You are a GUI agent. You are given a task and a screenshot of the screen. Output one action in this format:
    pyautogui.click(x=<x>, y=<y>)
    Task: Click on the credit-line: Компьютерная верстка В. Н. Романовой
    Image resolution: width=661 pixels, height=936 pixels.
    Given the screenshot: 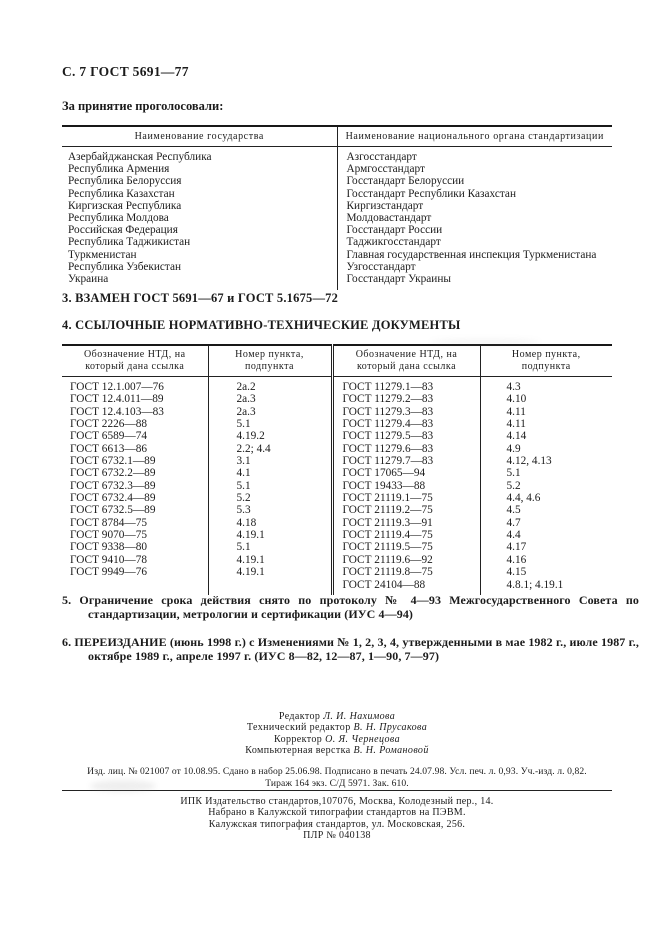 What is the action you would take?
    pyautogui.click(x=337, y=750)
    